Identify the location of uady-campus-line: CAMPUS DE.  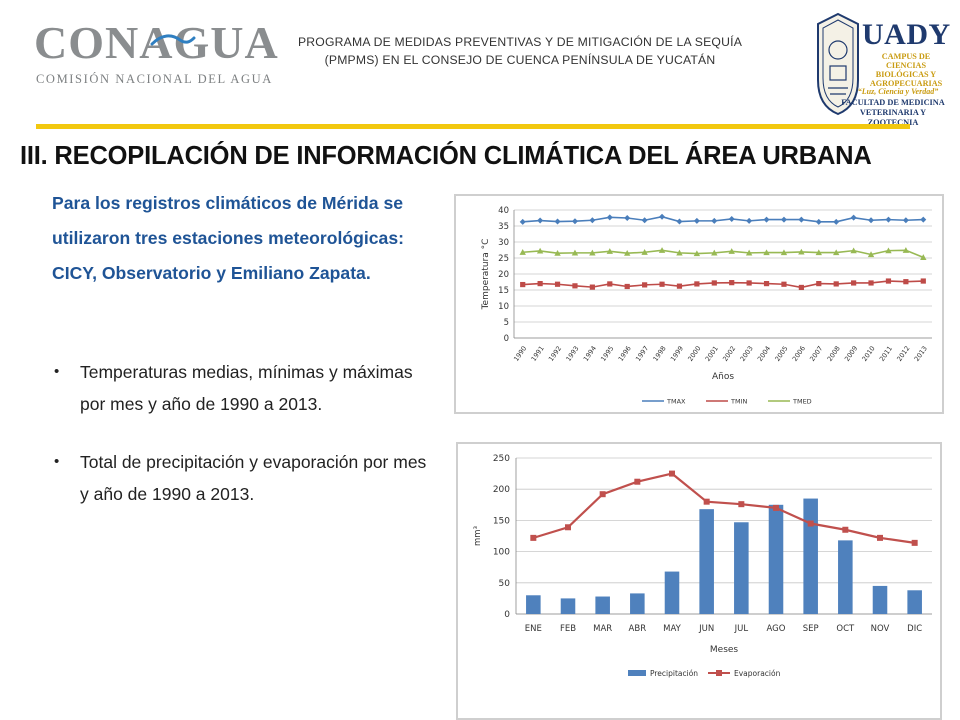
(906, 56).